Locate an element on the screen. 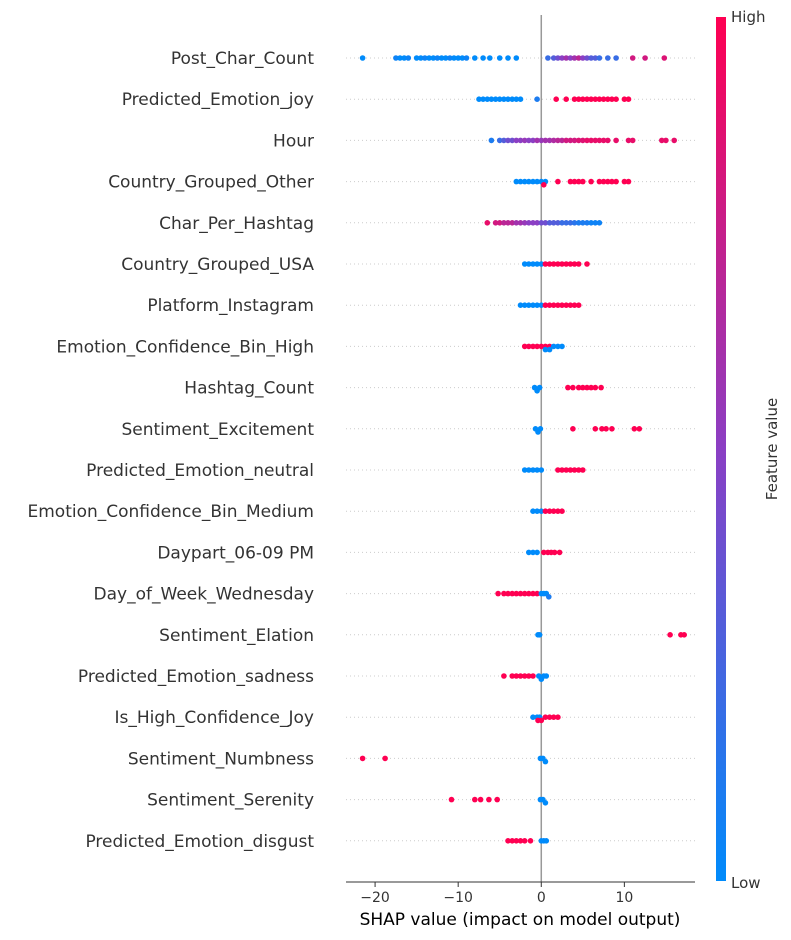 The width and height of the screenshot is (791, 940). colorbar-high-label: High is located at coordinates (748, 17).